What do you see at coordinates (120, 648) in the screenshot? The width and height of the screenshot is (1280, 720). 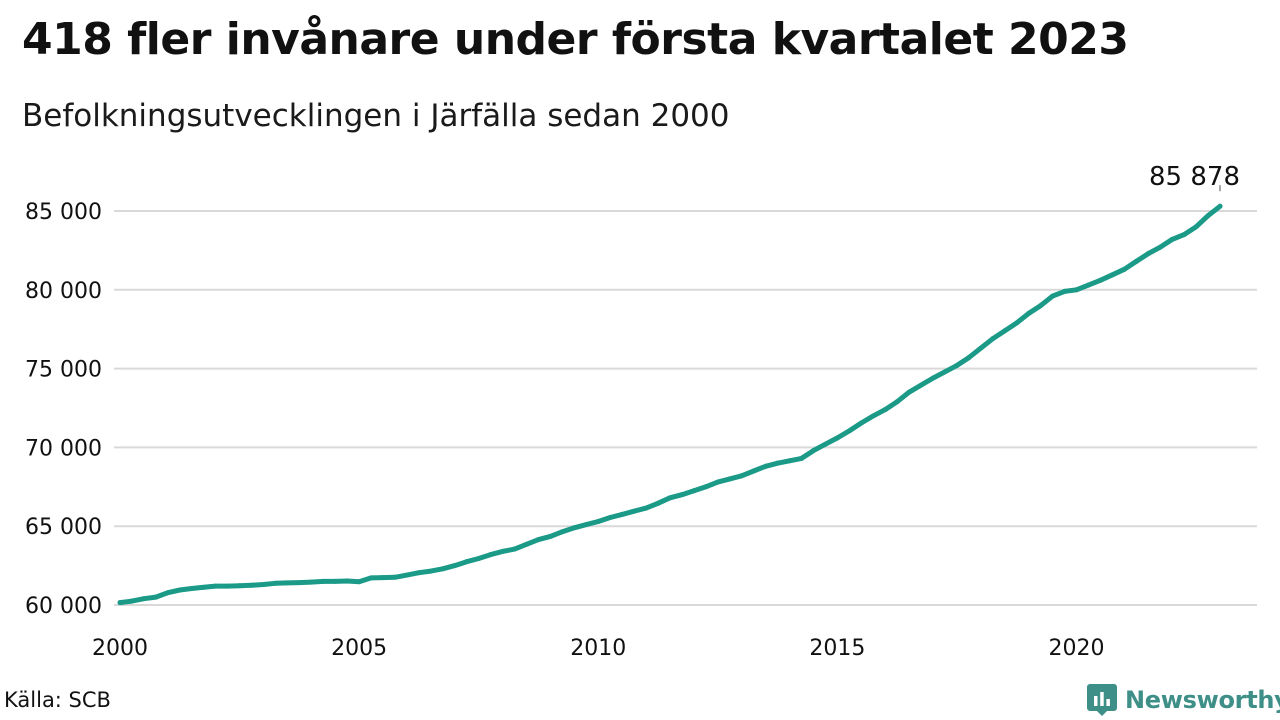 I see `x-tick-label: 2000` at bounding box center [120, 648].